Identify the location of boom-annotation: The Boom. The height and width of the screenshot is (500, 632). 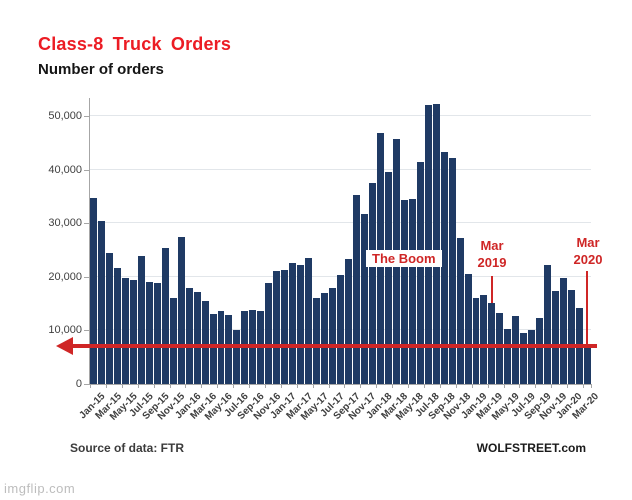
(404, 258).